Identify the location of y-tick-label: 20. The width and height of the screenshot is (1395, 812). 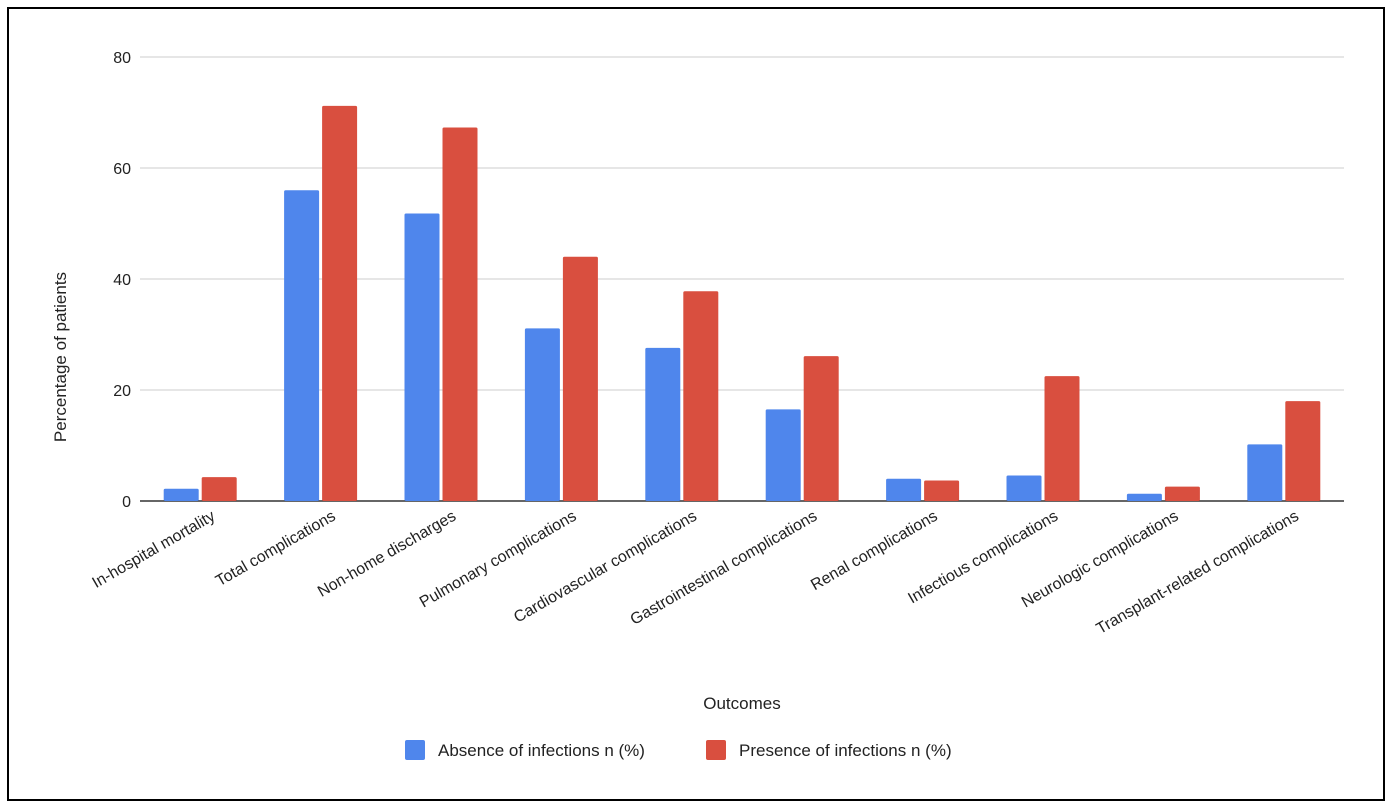
(122, 391).